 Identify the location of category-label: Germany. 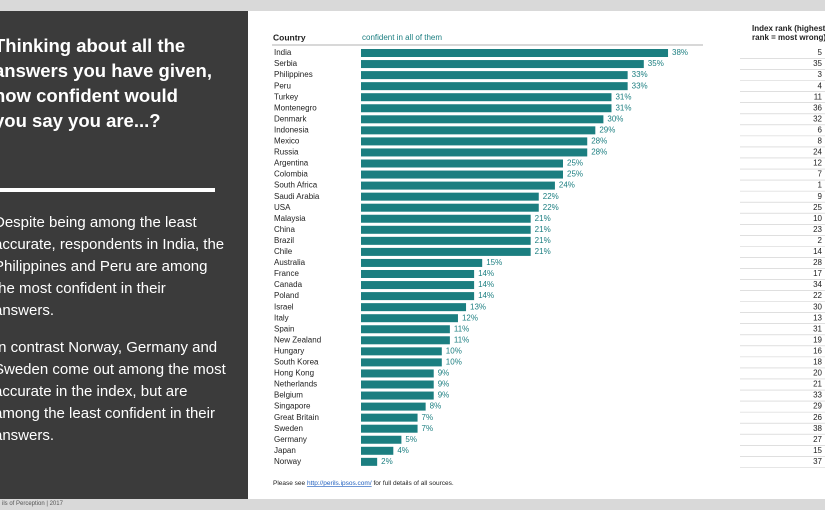
(290, 439).